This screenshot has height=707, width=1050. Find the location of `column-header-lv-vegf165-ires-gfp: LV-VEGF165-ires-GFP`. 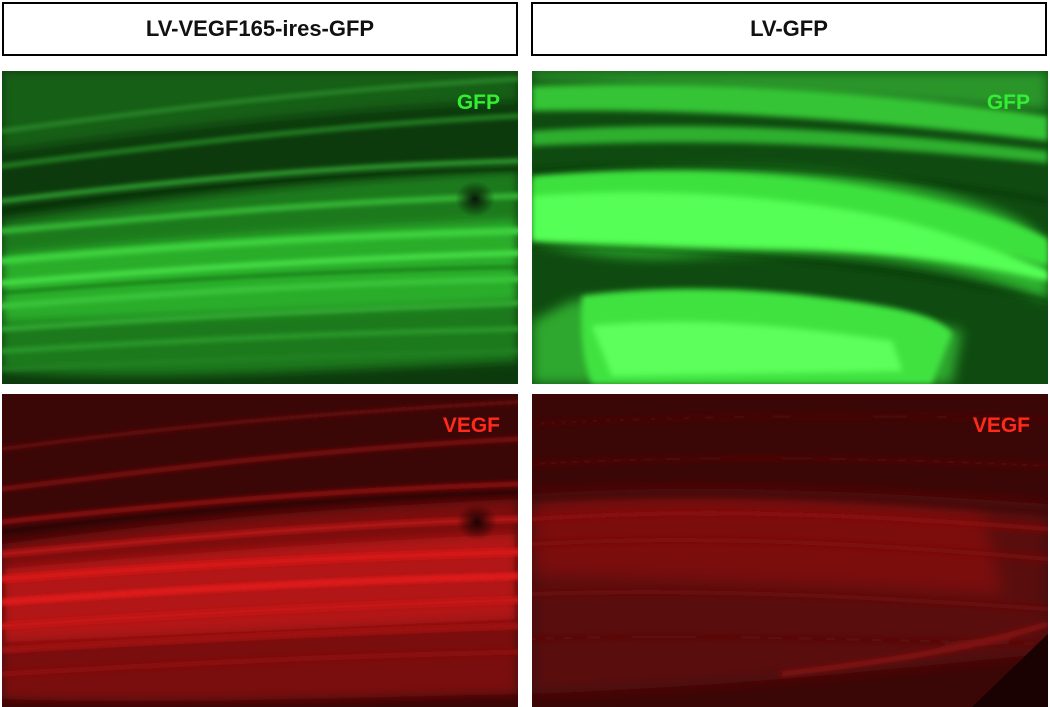

column-header-lv-vegf165-ires-gfp: LV-VEGF165-ires-GFP is located at coordinates (260, 29).